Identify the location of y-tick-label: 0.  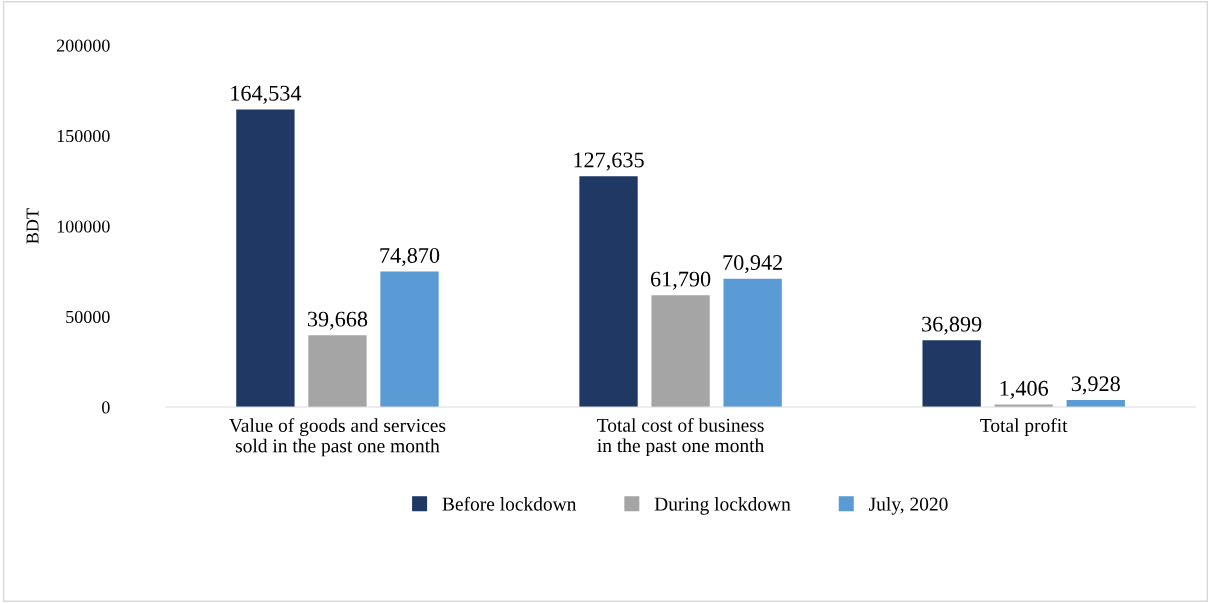
(106, 407).